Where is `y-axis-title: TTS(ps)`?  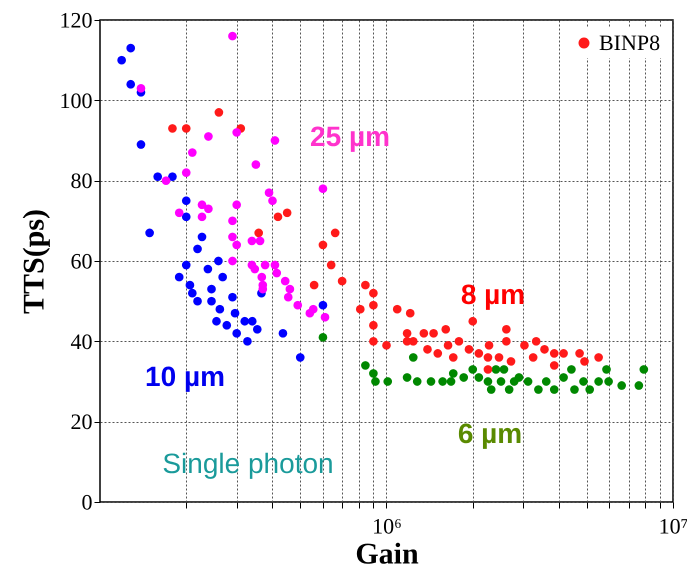
y-axis-title: TTS(ps) is located at coordinates (34, 261).